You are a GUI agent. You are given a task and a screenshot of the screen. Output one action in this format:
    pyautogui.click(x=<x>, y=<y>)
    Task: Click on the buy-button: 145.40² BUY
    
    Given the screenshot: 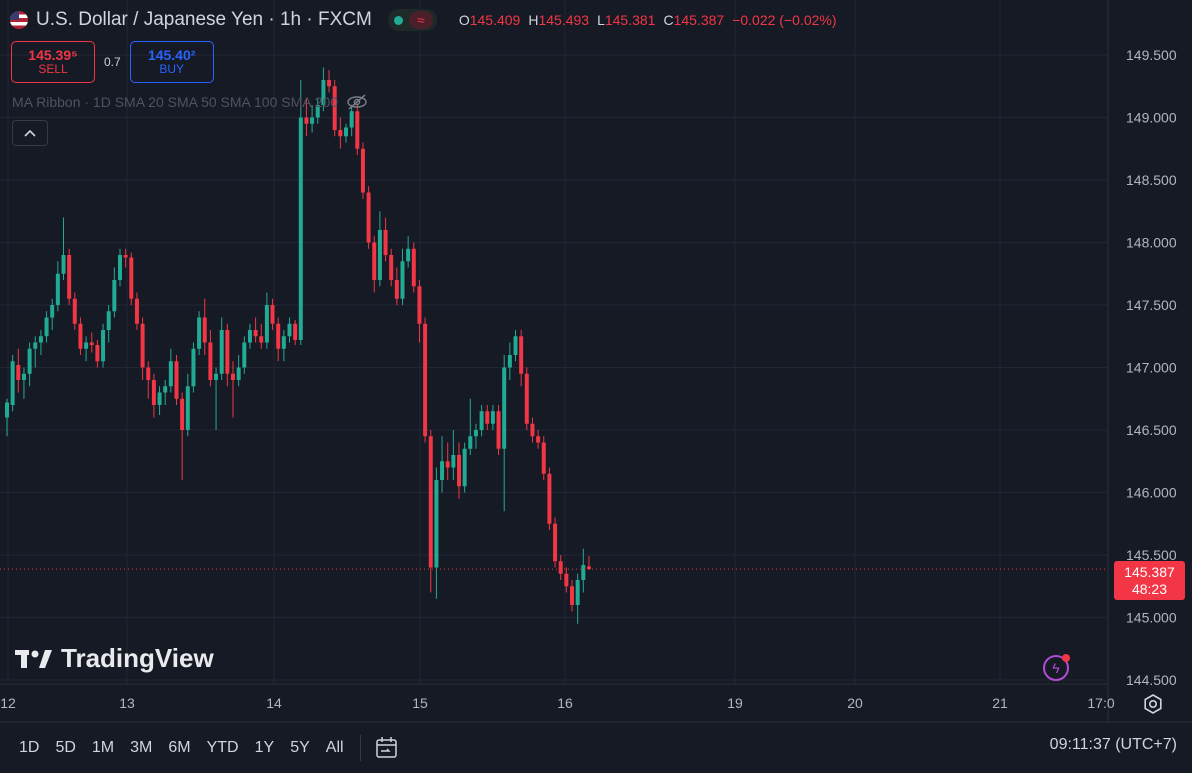 What is the action you would take?
    pyautogui.click(x=171, y=62)
    